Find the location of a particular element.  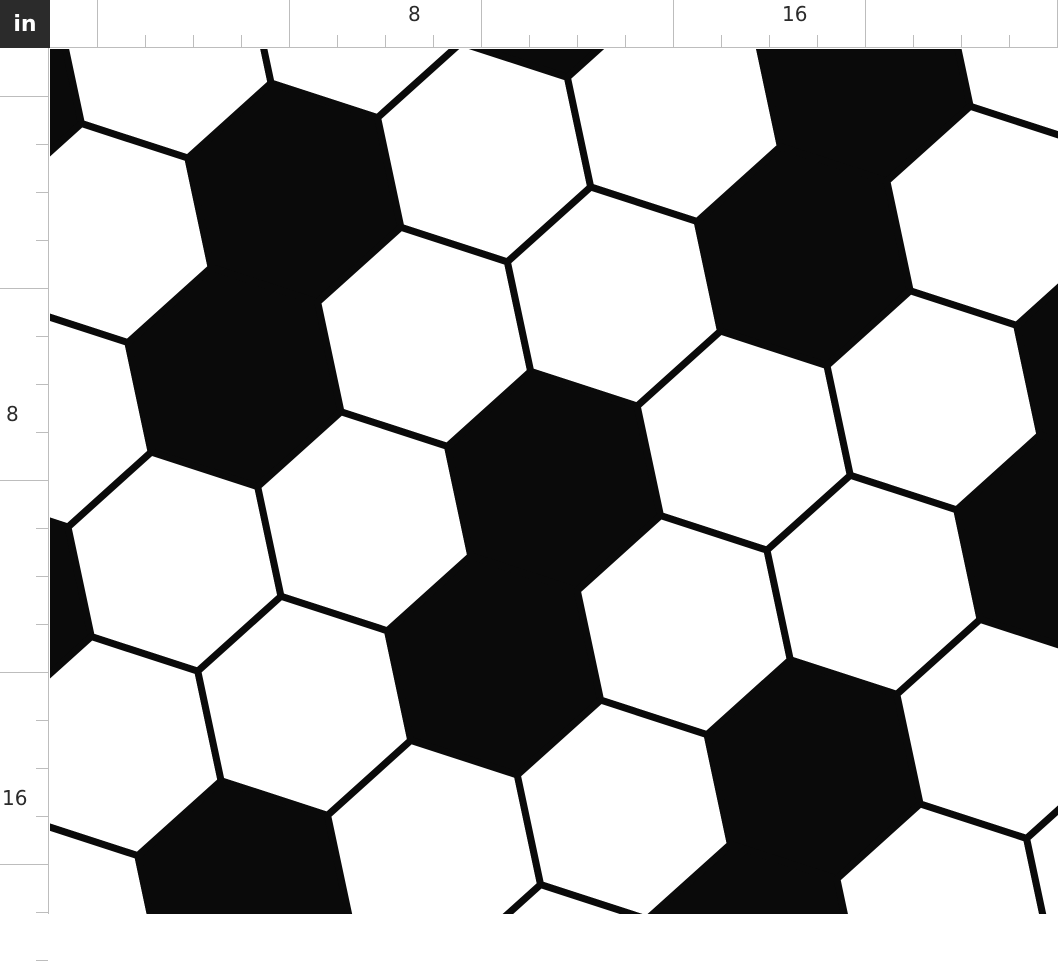

left-ruler: 8 16 is located at coordinates (24, 481).